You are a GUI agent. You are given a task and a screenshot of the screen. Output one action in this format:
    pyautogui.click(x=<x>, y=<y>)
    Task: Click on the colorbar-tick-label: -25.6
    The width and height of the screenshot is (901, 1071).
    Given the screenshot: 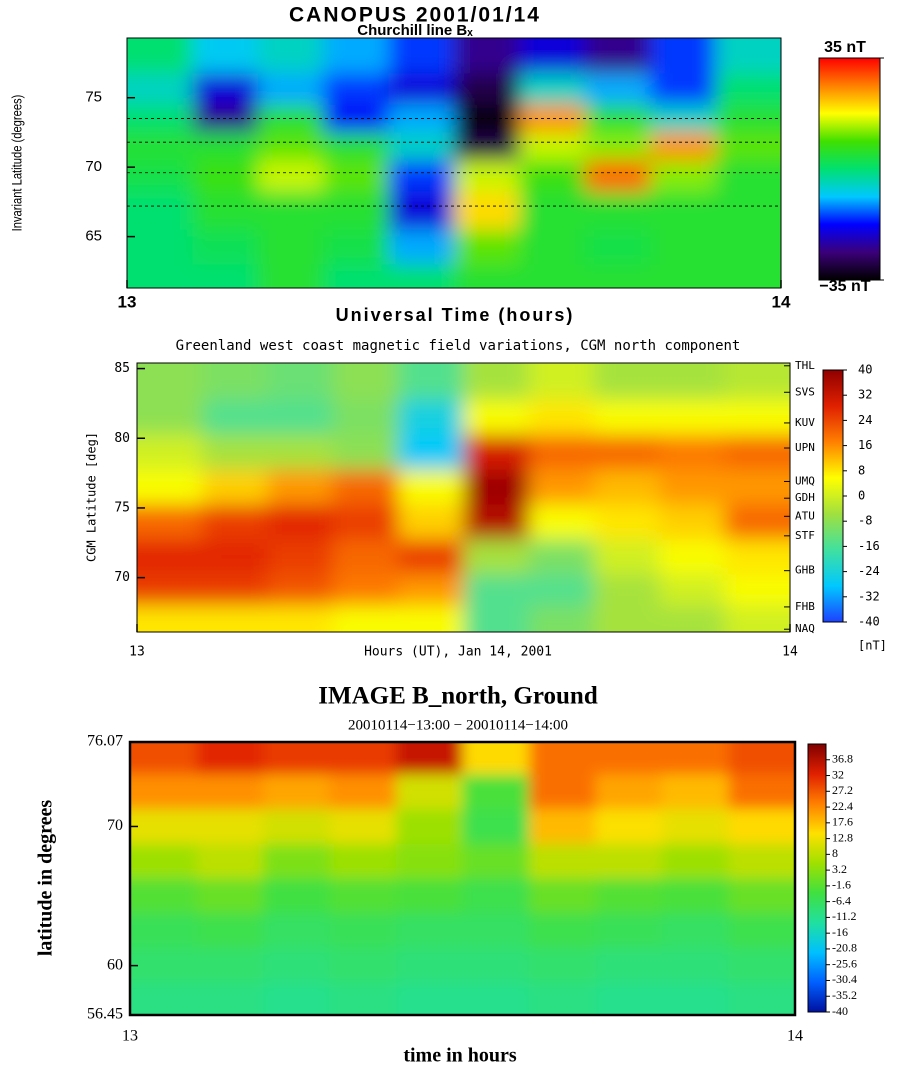 What is the action you would take?
    pyautogui.click(x=844, y=963)
    